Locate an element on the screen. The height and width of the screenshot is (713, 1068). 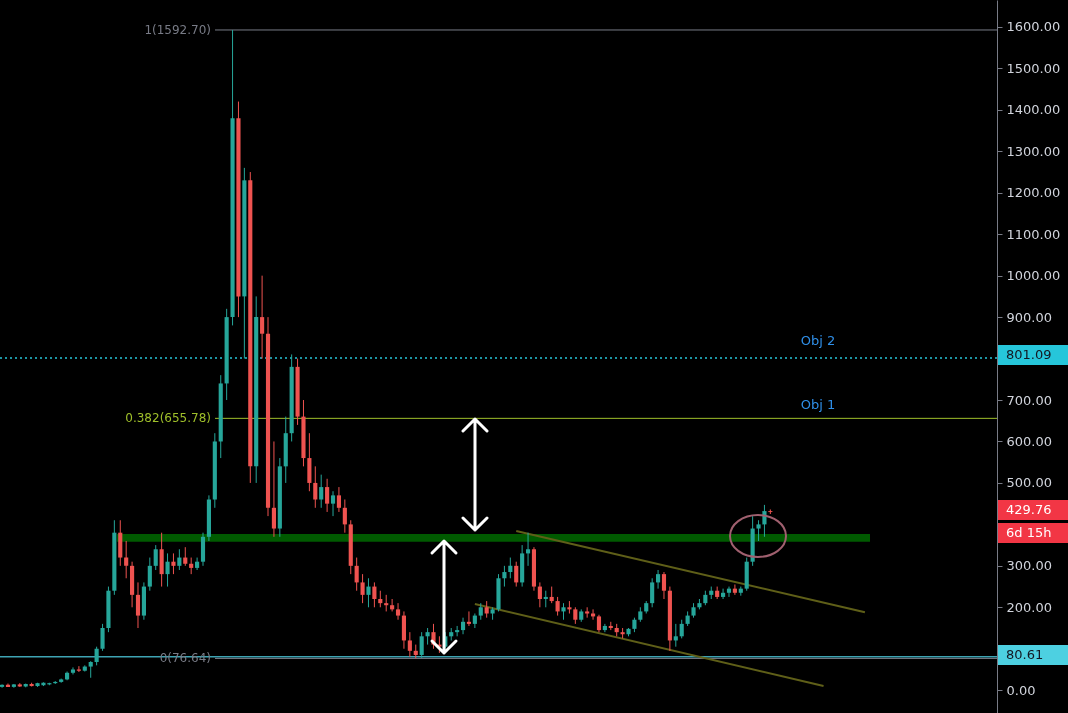
y-tick-label: 300.00 is located at coordinates (1029, 566).